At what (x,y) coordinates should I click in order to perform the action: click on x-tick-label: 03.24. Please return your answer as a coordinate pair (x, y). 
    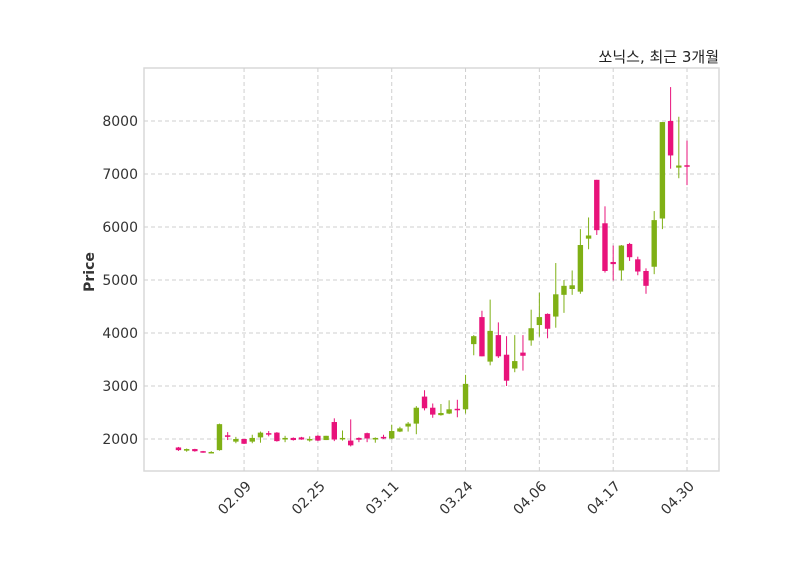
    Looking at the image, I should click on (457, 498).